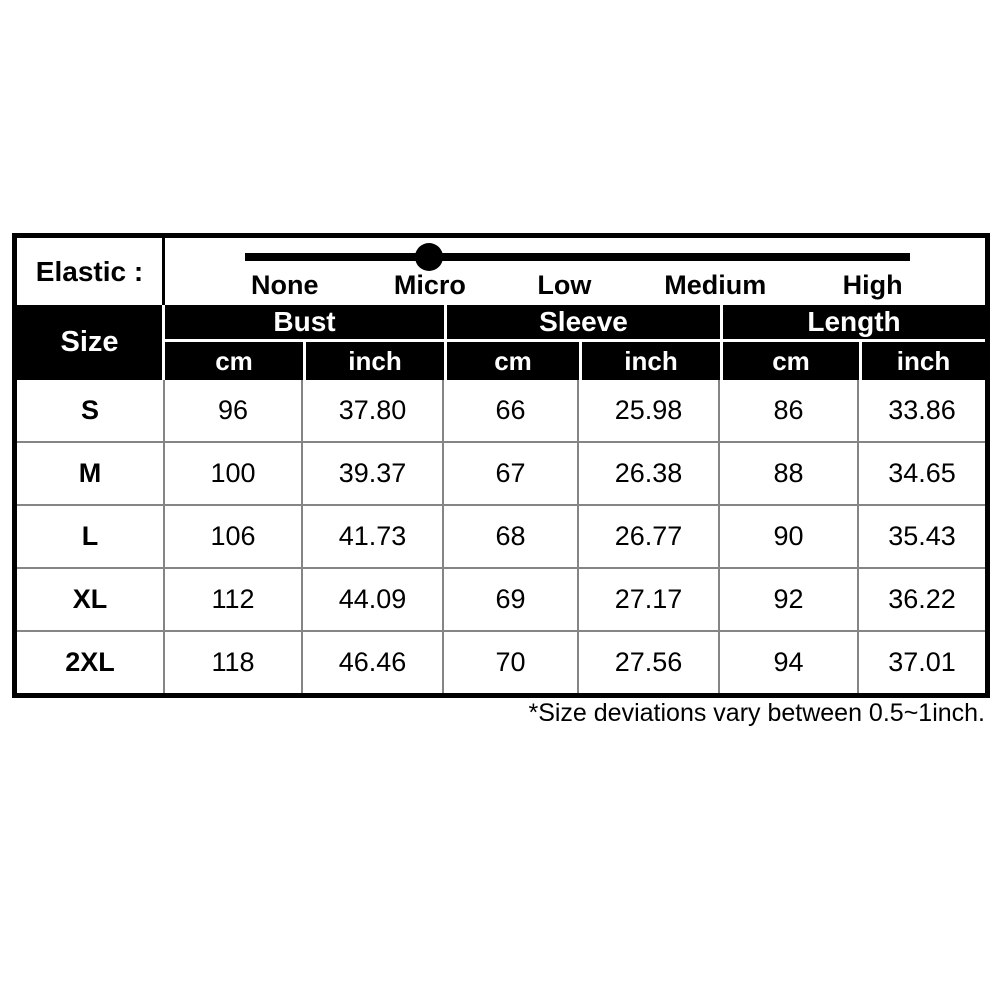 The image size is (1001, 1001). Describe the element at coordinates (91, 410) in the screenshot. I see `size-cell: S` at that location.